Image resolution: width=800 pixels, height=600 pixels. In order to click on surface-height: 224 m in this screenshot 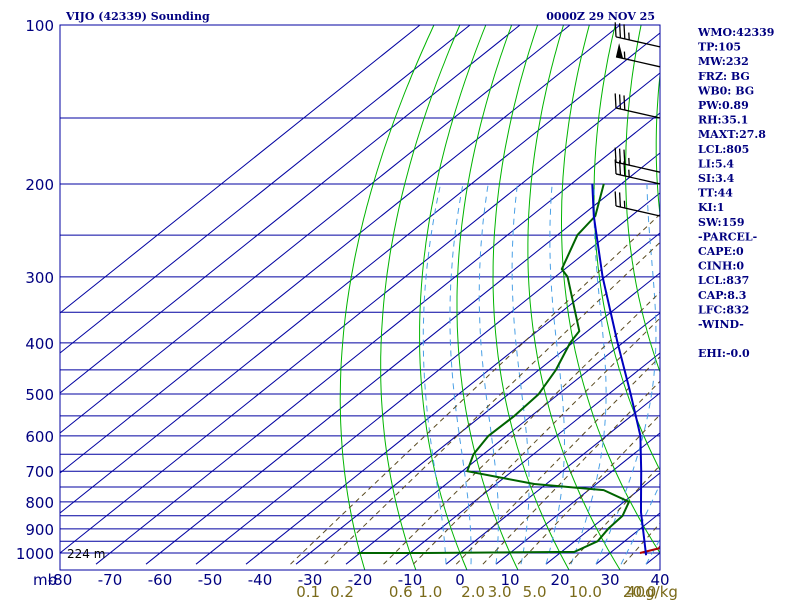, I will do `click(86, 554)`.